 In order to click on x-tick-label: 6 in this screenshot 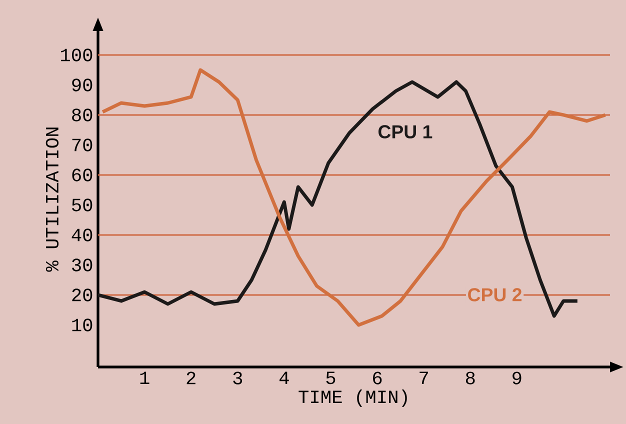, I will do `click(377, 378)`.